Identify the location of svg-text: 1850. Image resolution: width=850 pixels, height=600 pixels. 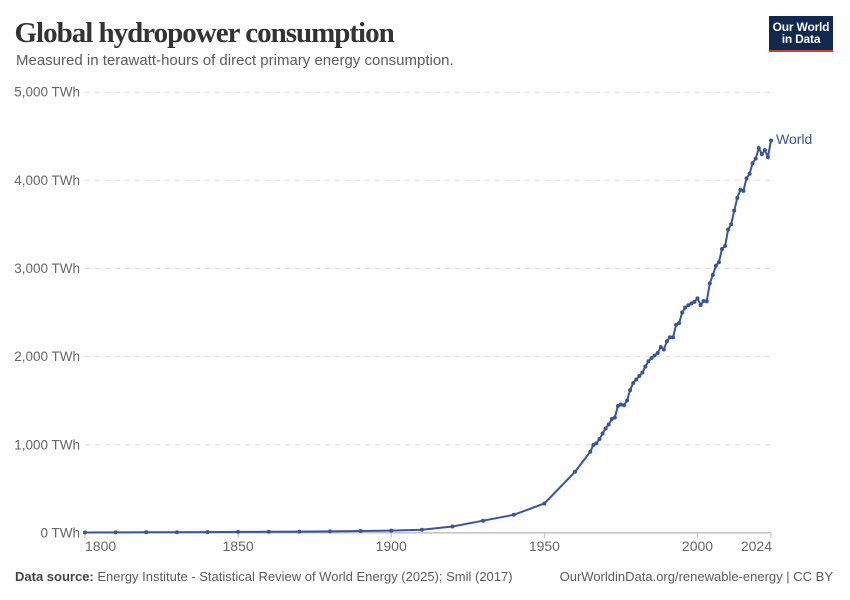
(238, 546).